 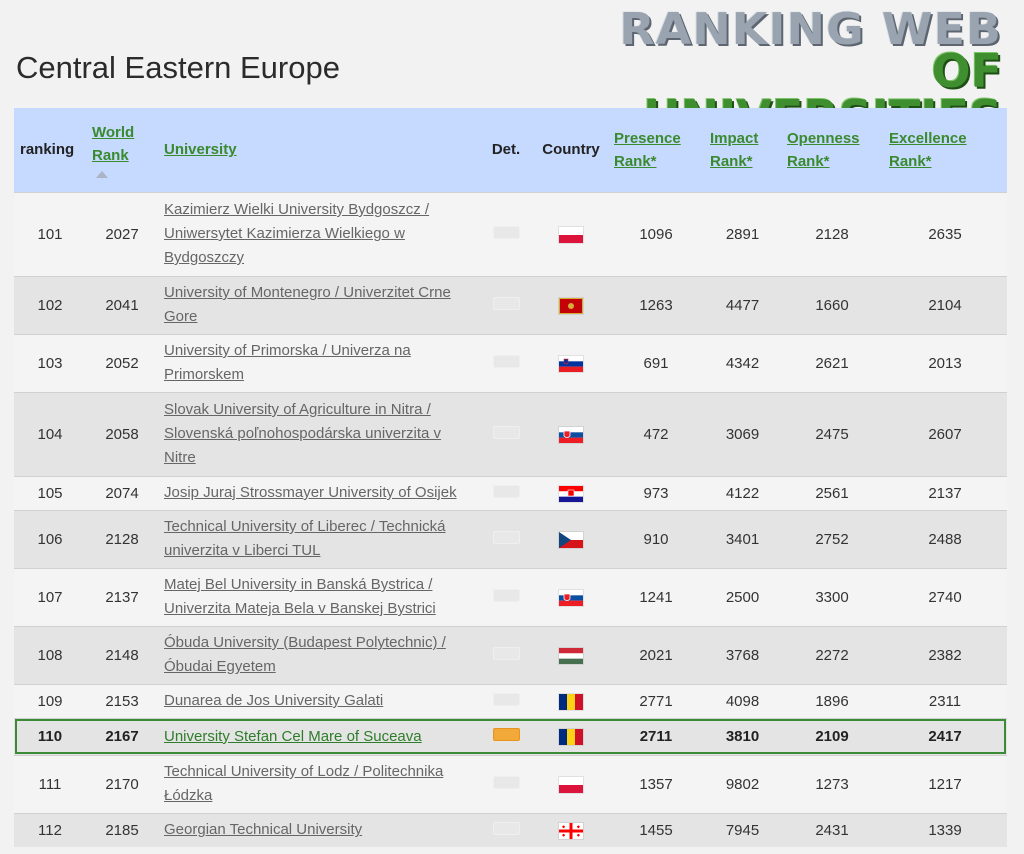 What do you see at coordinates (263, 830) in the screenshot?
I see `university-link: Georgian Technical University` at bounding box center [263, 830].